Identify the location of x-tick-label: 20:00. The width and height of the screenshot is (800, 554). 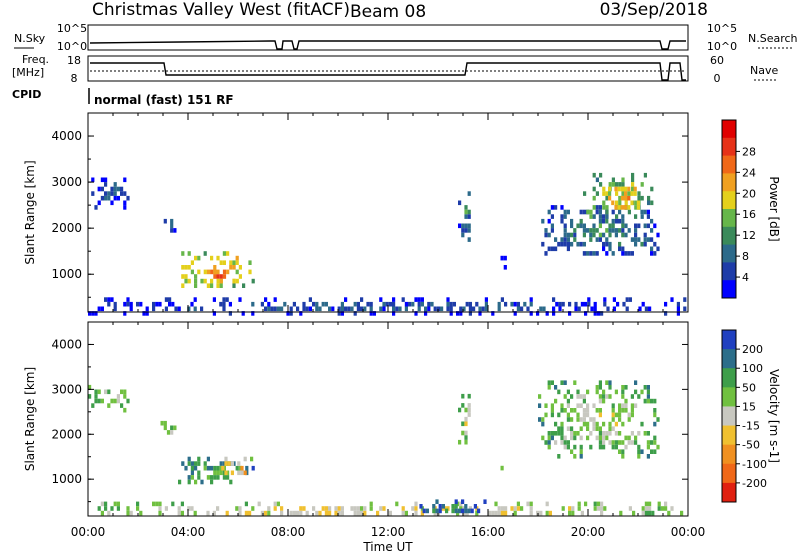
(588, 532).